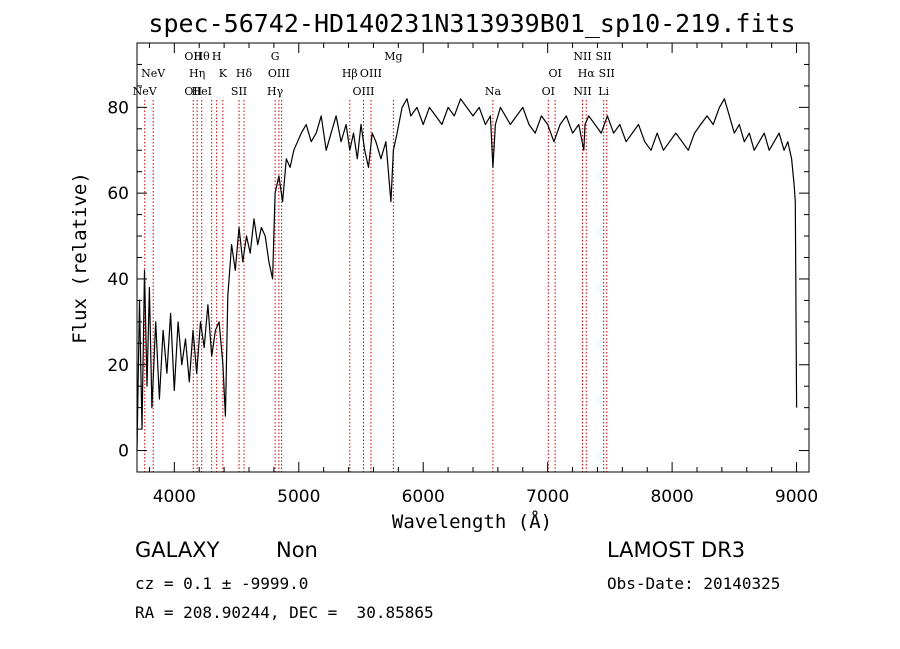  Describe the element at coordinates (197, 73) in the screenshot. I see `line-marker-label-top: Hη` at that location.